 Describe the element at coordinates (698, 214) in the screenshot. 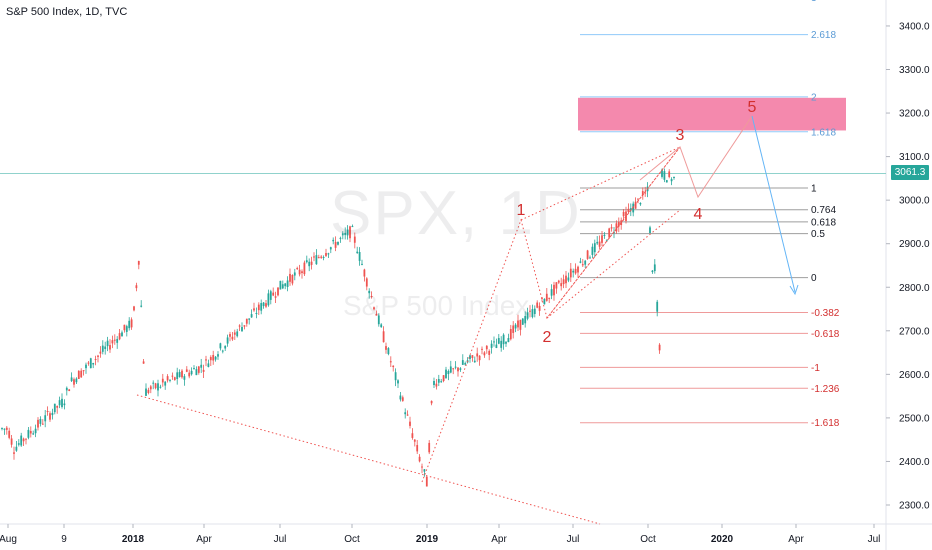

I see `wave-label: 4` at that location.